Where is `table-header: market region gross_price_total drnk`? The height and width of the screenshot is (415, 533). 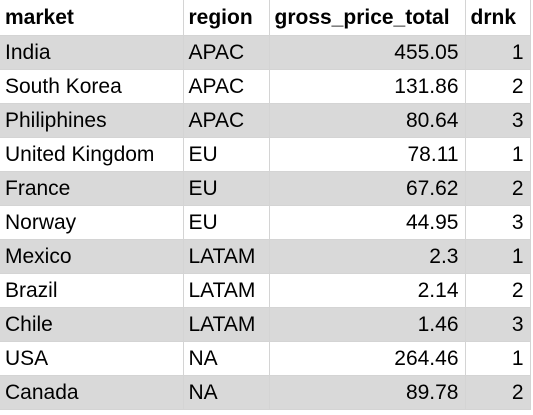
table-header: market region gross_price_total drnk is located at coordinates (265, 18).